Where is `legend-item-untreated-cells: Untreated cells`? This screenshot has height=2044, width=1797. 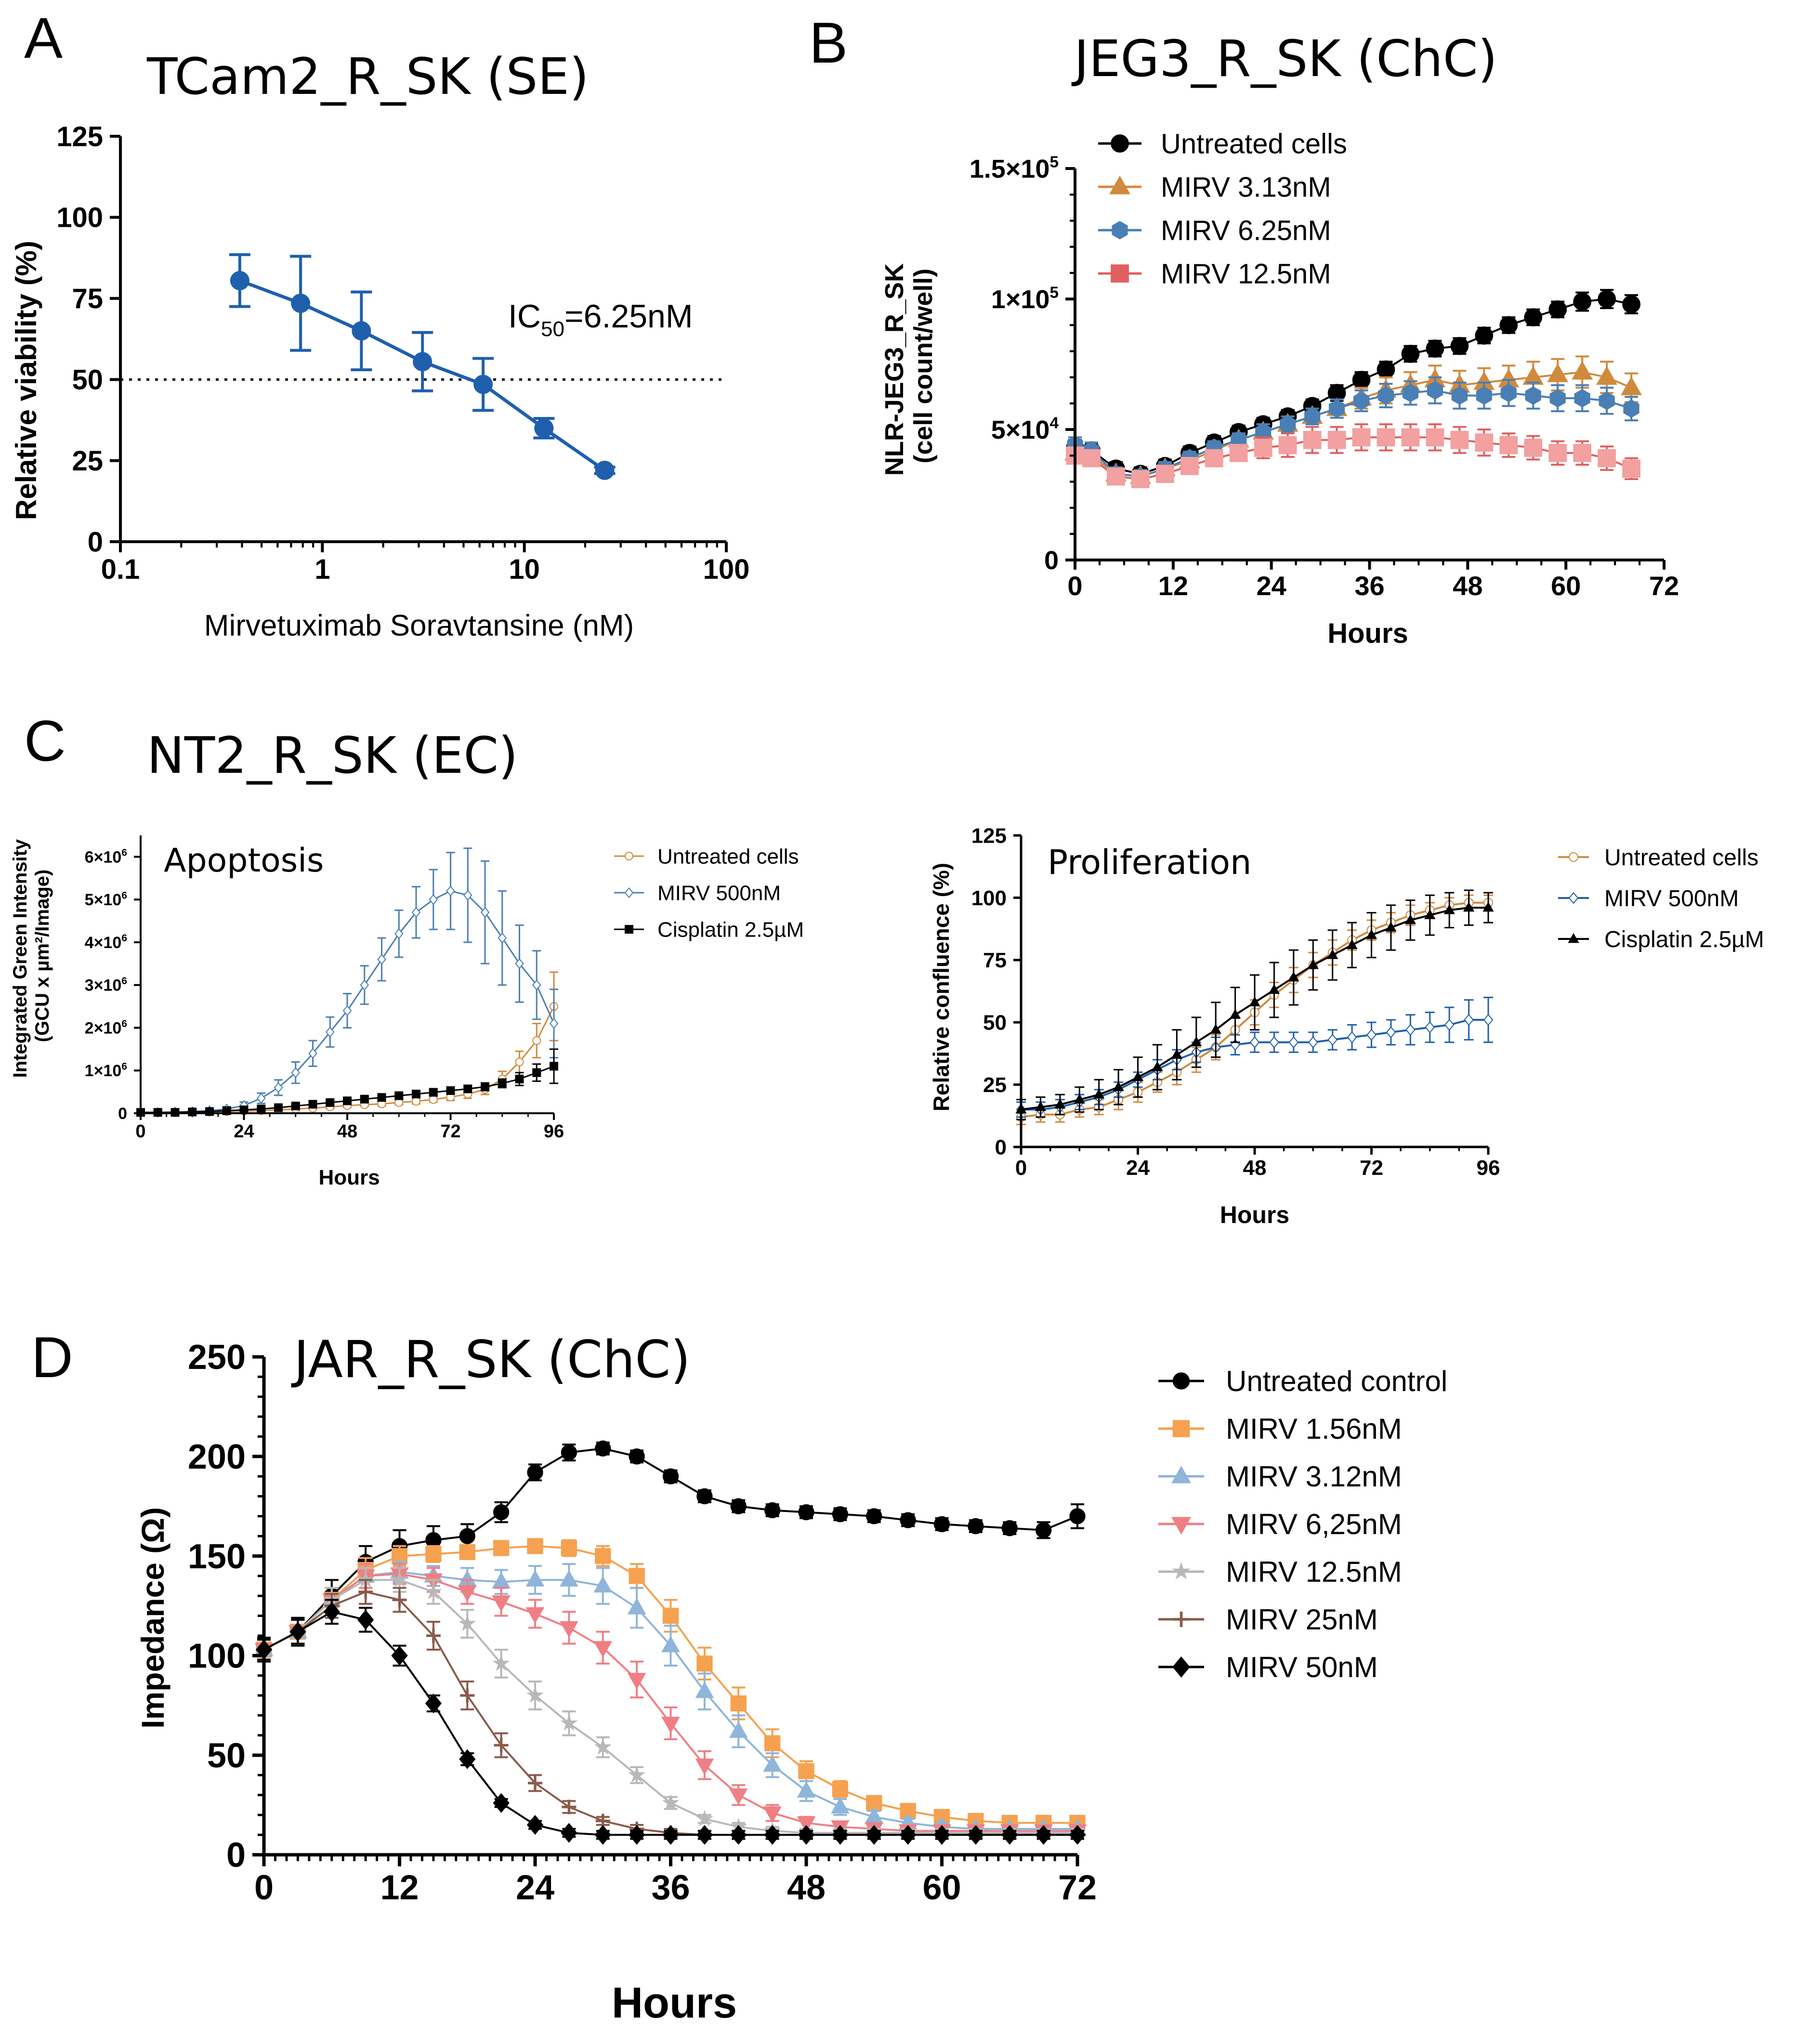
legend-item-untreated-cells: Untreated cells is located at coordinates (1658, 858).